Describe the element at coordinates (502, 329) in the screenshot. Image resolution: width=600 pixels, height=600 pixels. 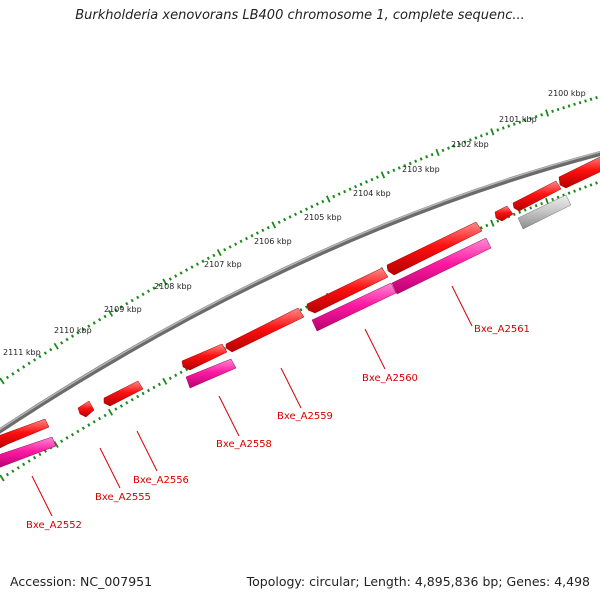
I see `gene-label: Bxe_A2561` at that location.